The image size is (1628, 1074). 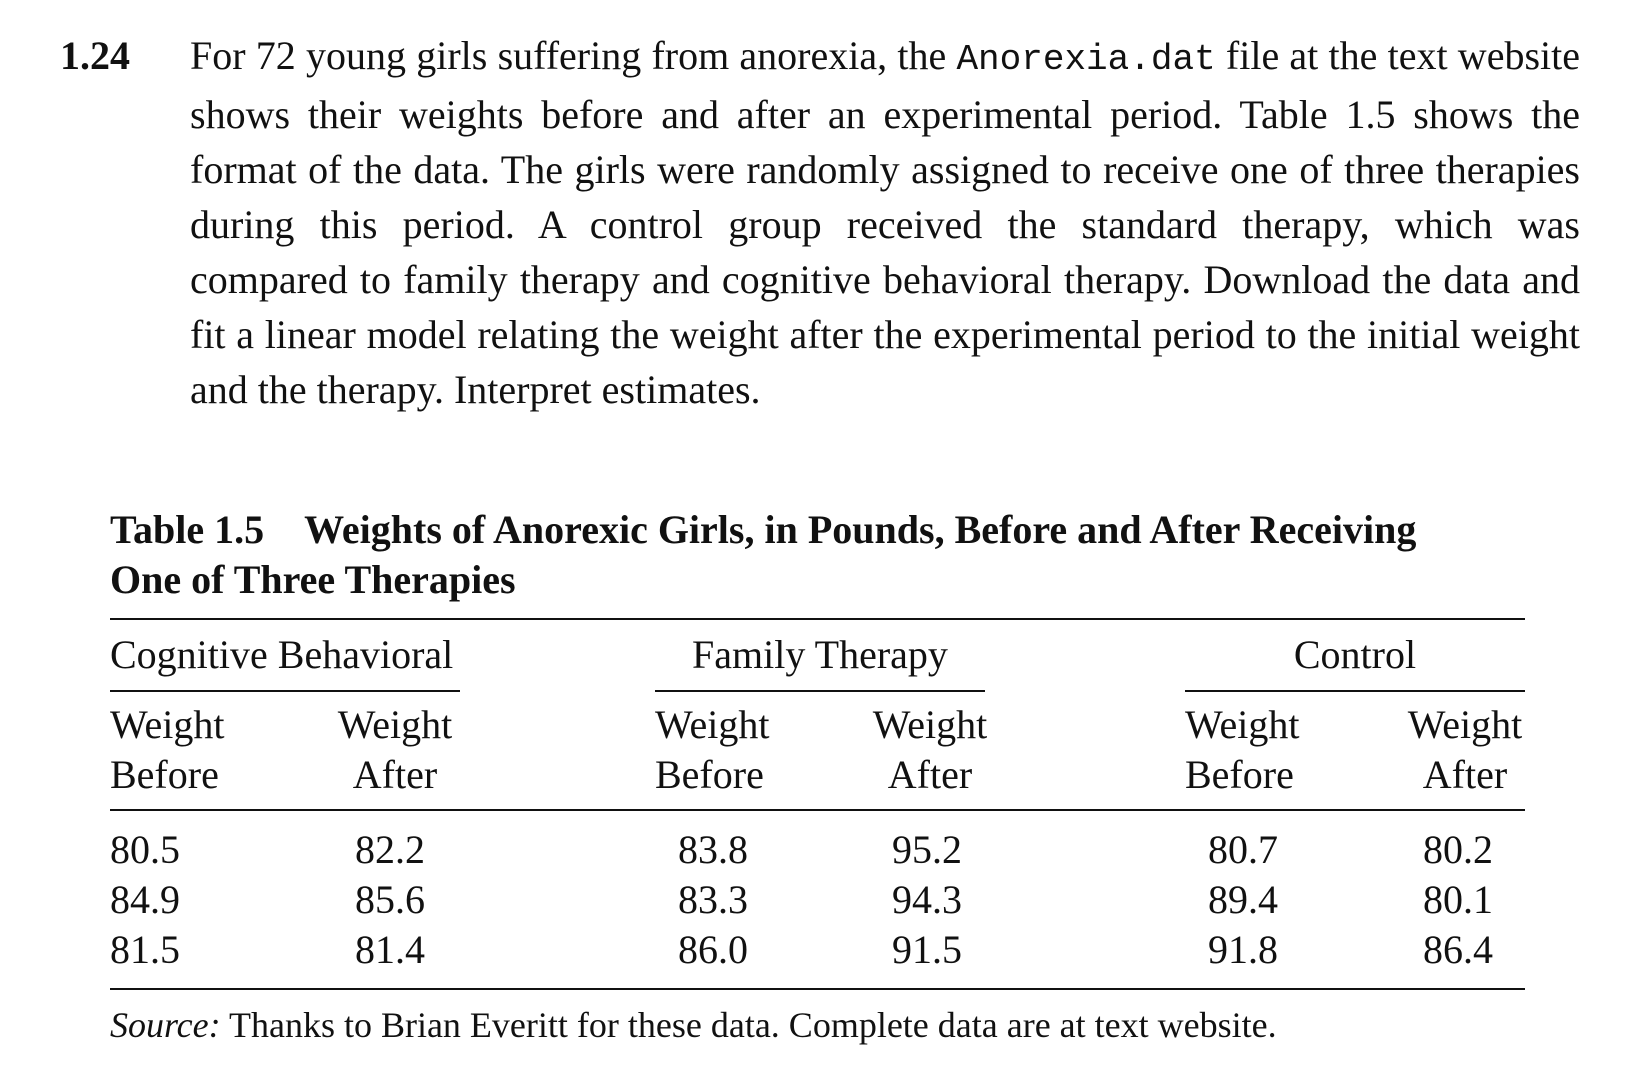 What do you see at coordinates (145, 849) in the screenshot?
I see `table-cell: 80.5` at bounding box center [145, 849].